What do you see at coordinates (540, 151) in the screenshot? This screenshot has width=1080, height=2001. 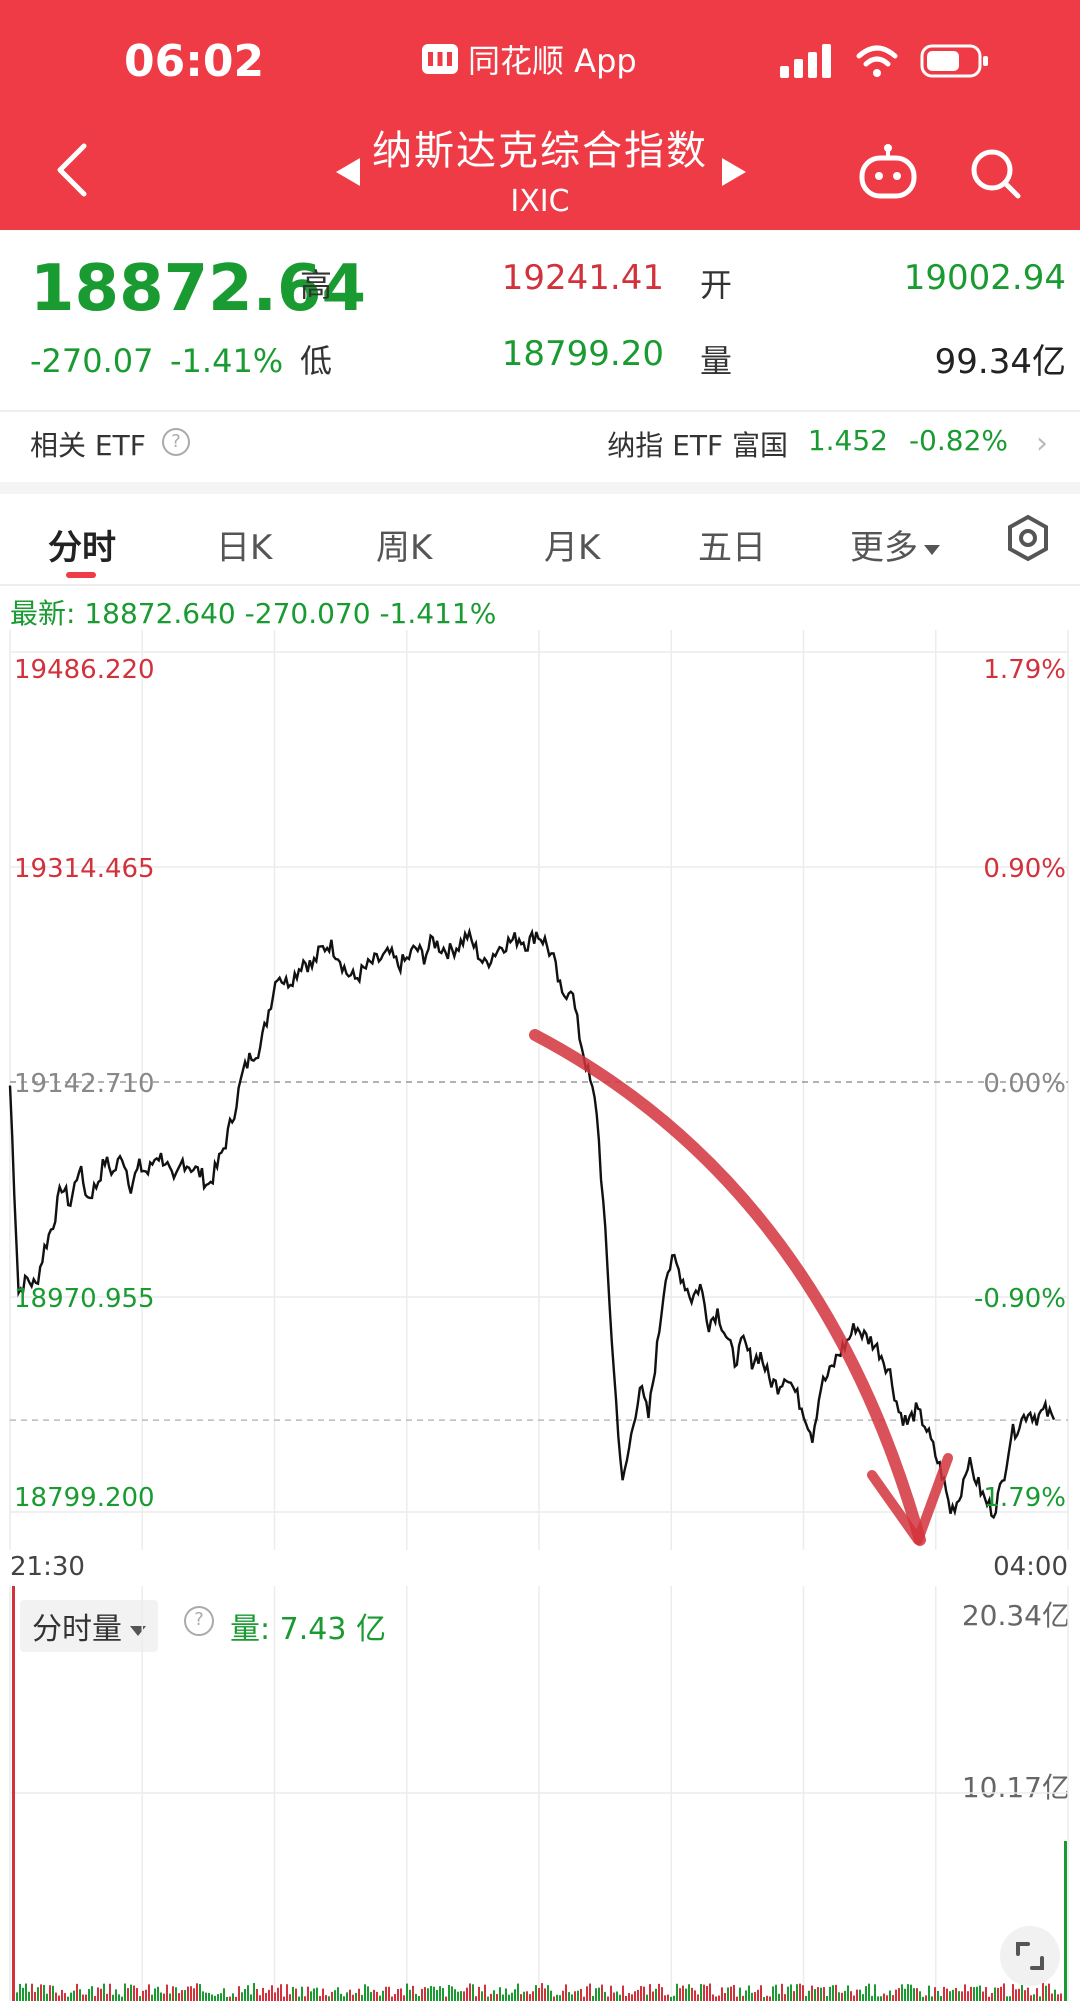 I see `page-title: 纳斯达克综合指数` at bounding box center [540, 151].